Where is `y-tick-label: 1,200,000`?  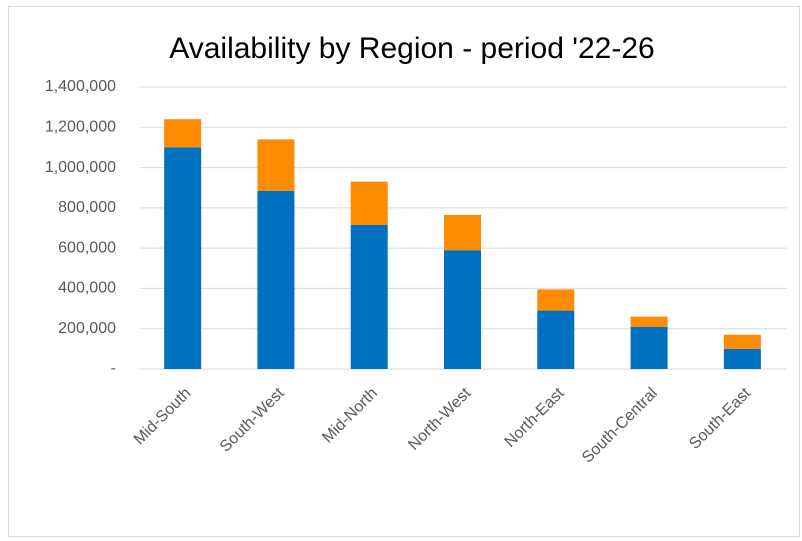
y-tick-label: 1,200,000 is located at coordinates (80, 127).